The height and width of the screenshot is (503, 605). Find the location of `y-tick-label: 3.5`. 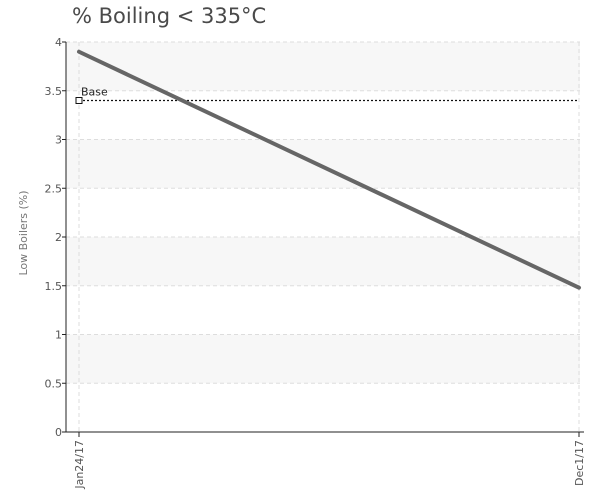

y-tick-label: 3.5 is located at coordinates (54, 91).